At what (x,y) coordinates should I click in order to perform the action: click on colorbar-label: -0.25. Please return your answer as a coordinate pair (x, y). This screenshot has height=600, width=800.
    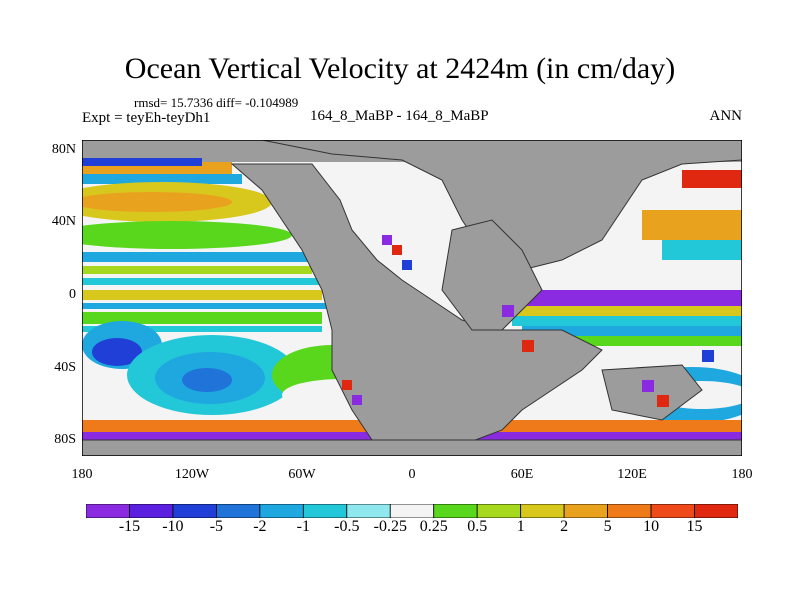
    Looking at the image, I should click on (390, 526).